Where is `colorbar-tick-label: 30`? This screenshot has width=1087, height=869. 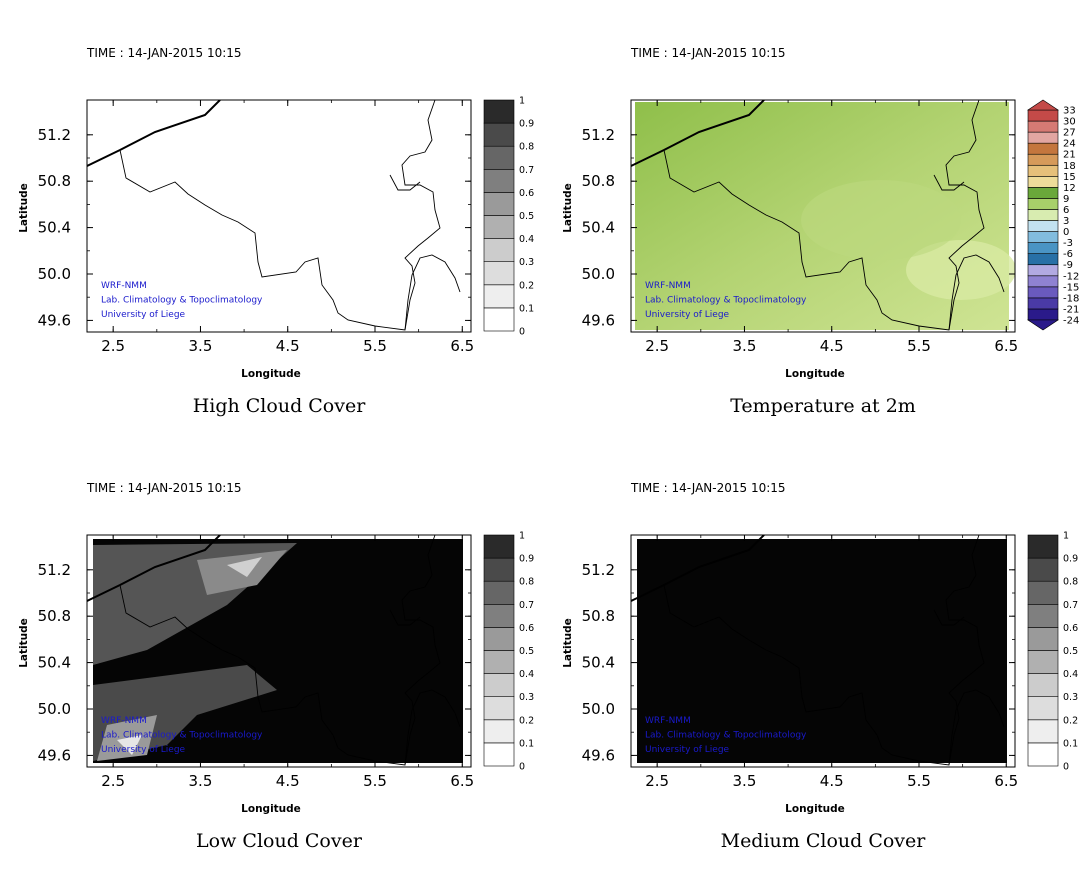 colorbar-tick-label: 30 is located at coordinates (1069, 122).